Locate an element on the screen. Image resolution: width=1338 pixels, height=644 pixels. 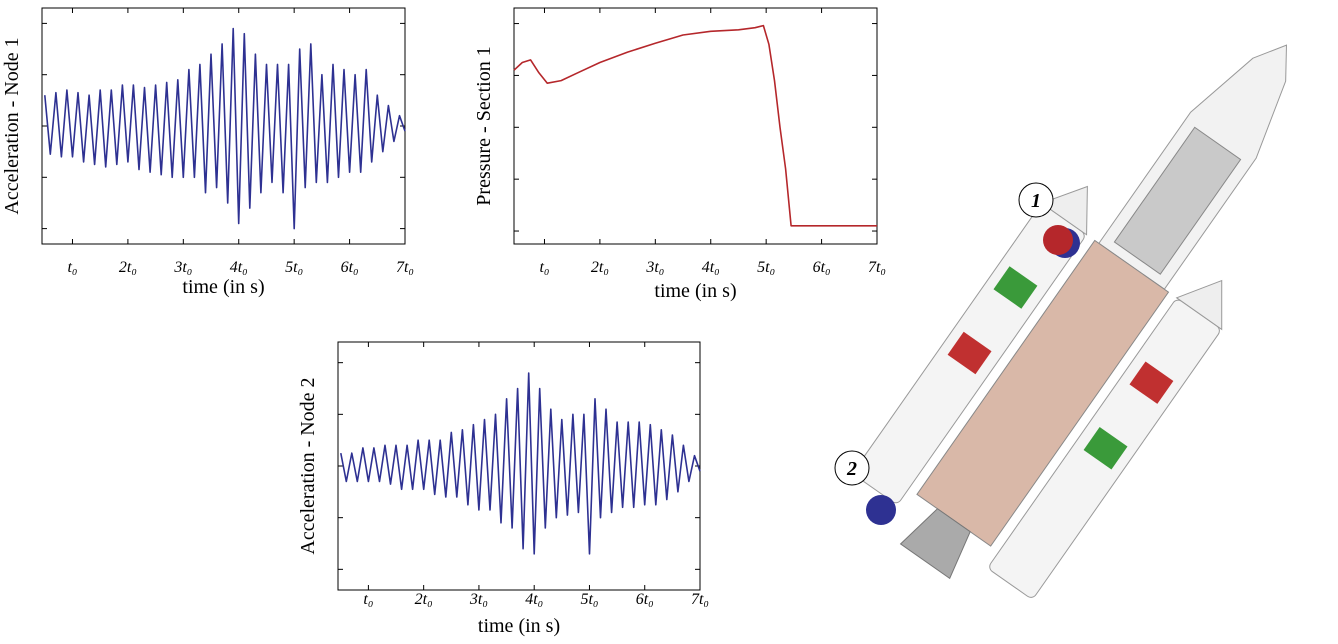
marker-label: 2 is located at coordinates (851, 469).